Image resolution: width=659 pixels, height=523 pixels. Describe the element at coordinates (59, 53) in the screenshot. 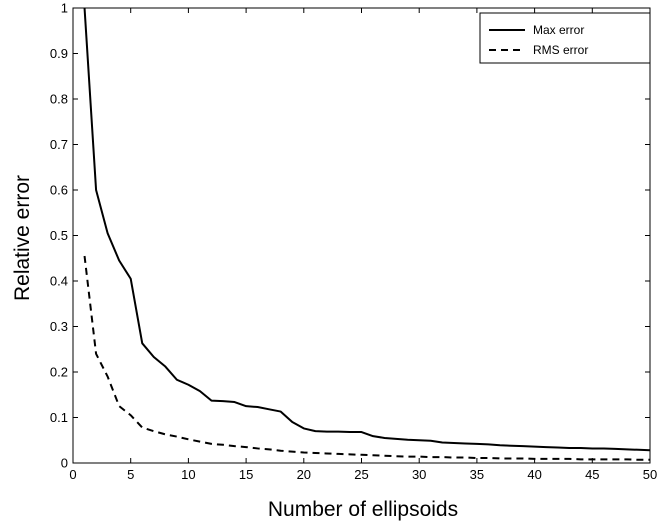

I see `y-tick-label: 0.9` at that location.